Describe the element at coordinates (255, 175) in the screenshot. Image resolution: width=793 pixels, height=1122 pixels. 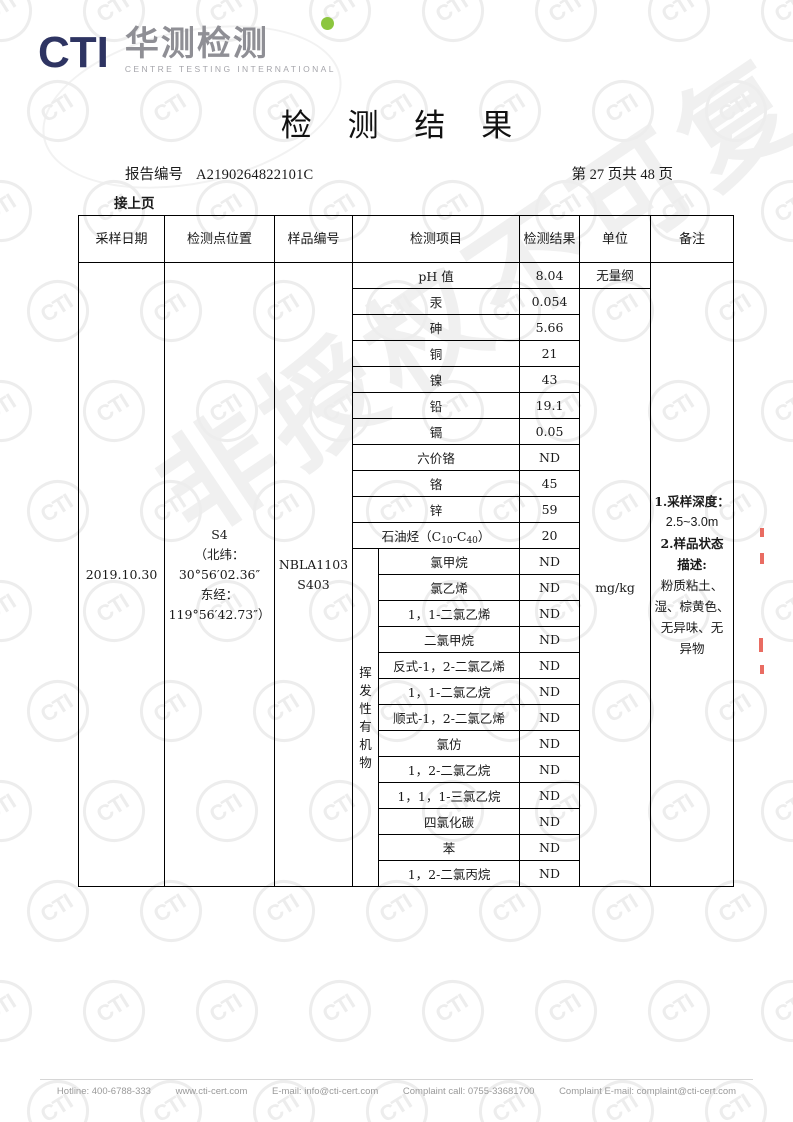
I see `report-number-value: A2190264822101C` at that location.